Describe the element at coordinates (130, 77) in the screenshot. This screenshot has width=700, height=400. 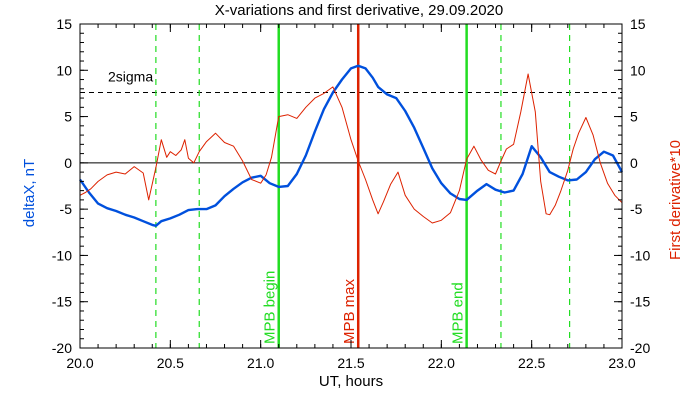
I see `sigma-label: 2sigma` at that location.